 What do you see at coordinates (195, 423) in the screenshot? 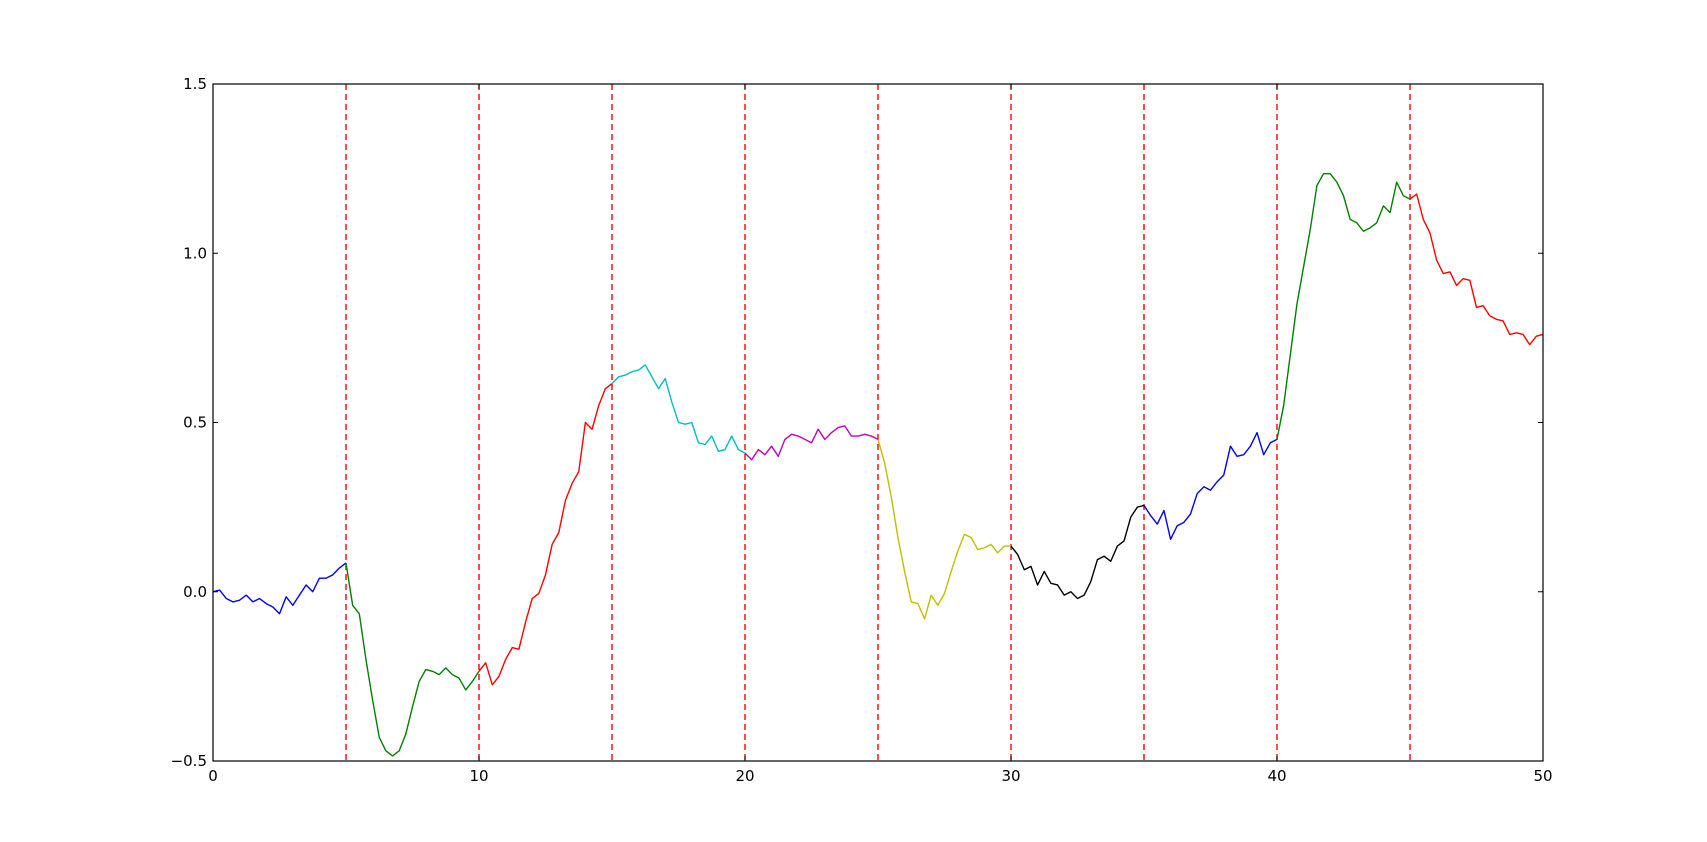
I see `y-tick-label-2: 0.5` at bounding box center [195, 423].